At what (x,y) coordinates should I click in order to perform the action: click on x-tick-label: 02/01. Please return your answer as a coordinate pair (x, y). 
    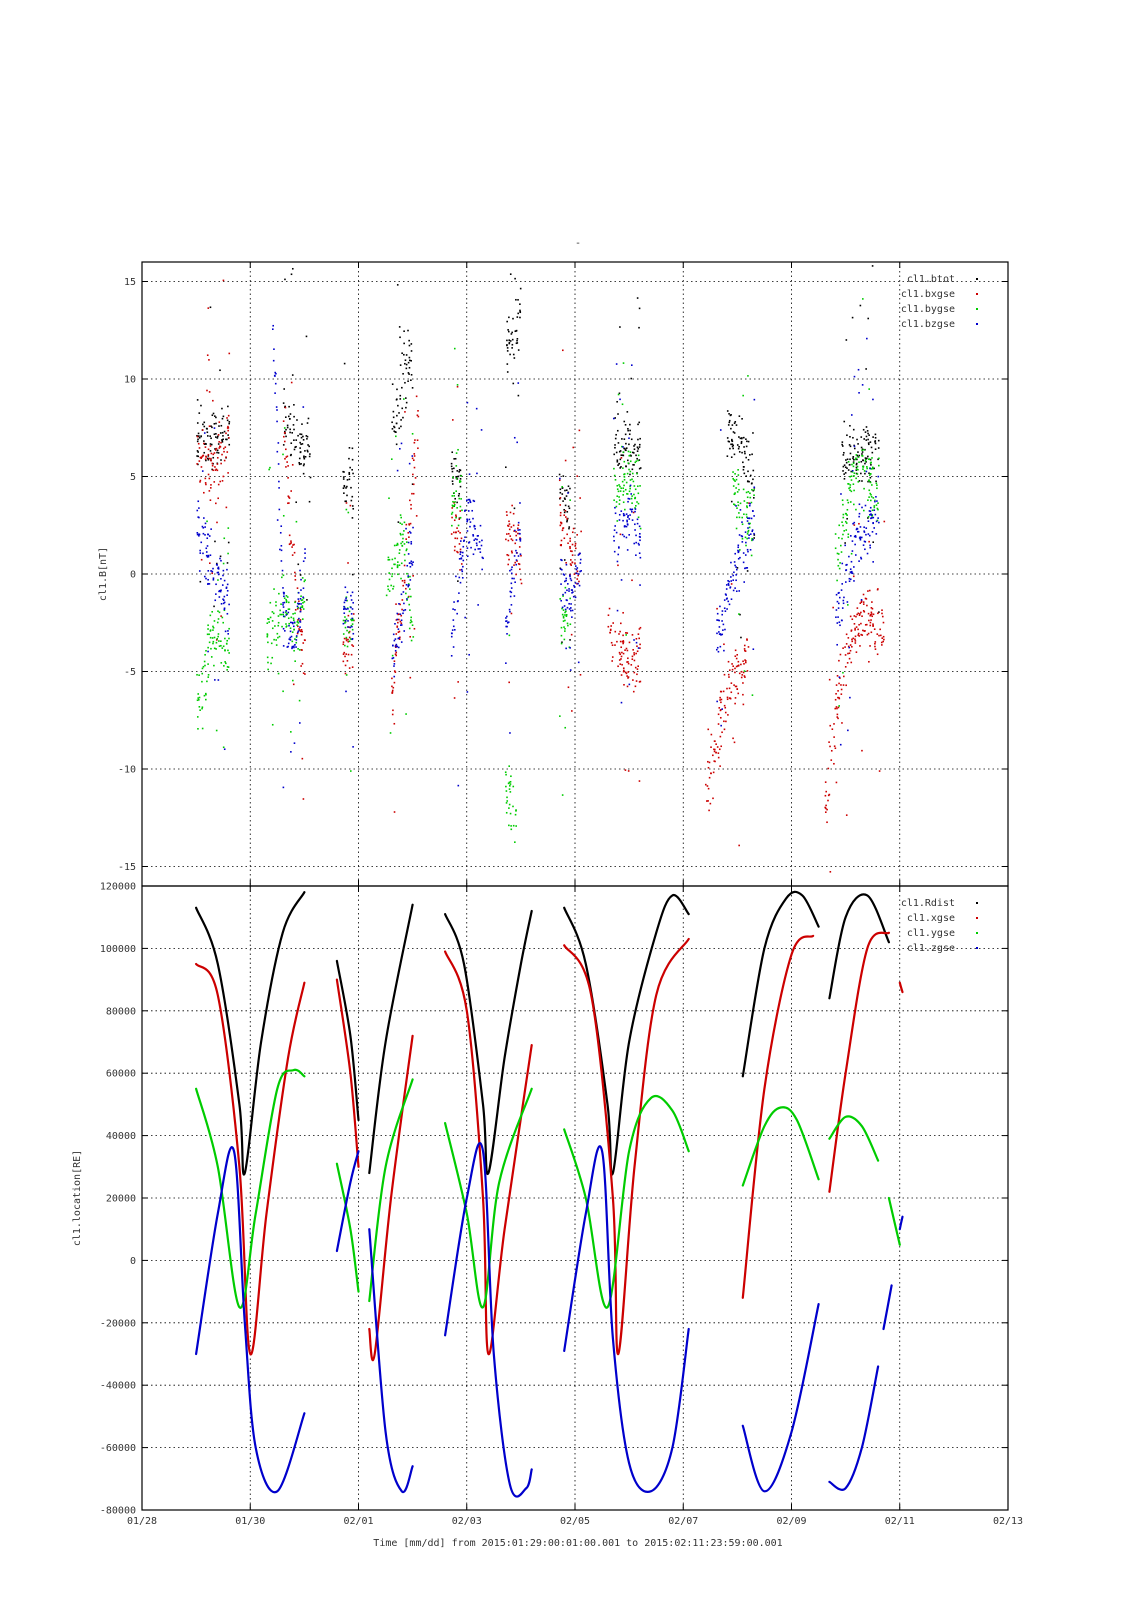
    Looking at the image, I should click on (358, 1521).